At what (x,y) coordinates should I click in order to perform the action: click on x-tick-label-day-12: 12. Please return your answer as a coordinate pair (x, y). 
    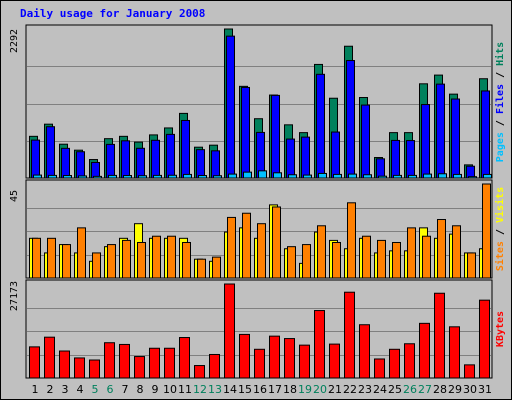
    Looking at the image, I should click on (200, 389).